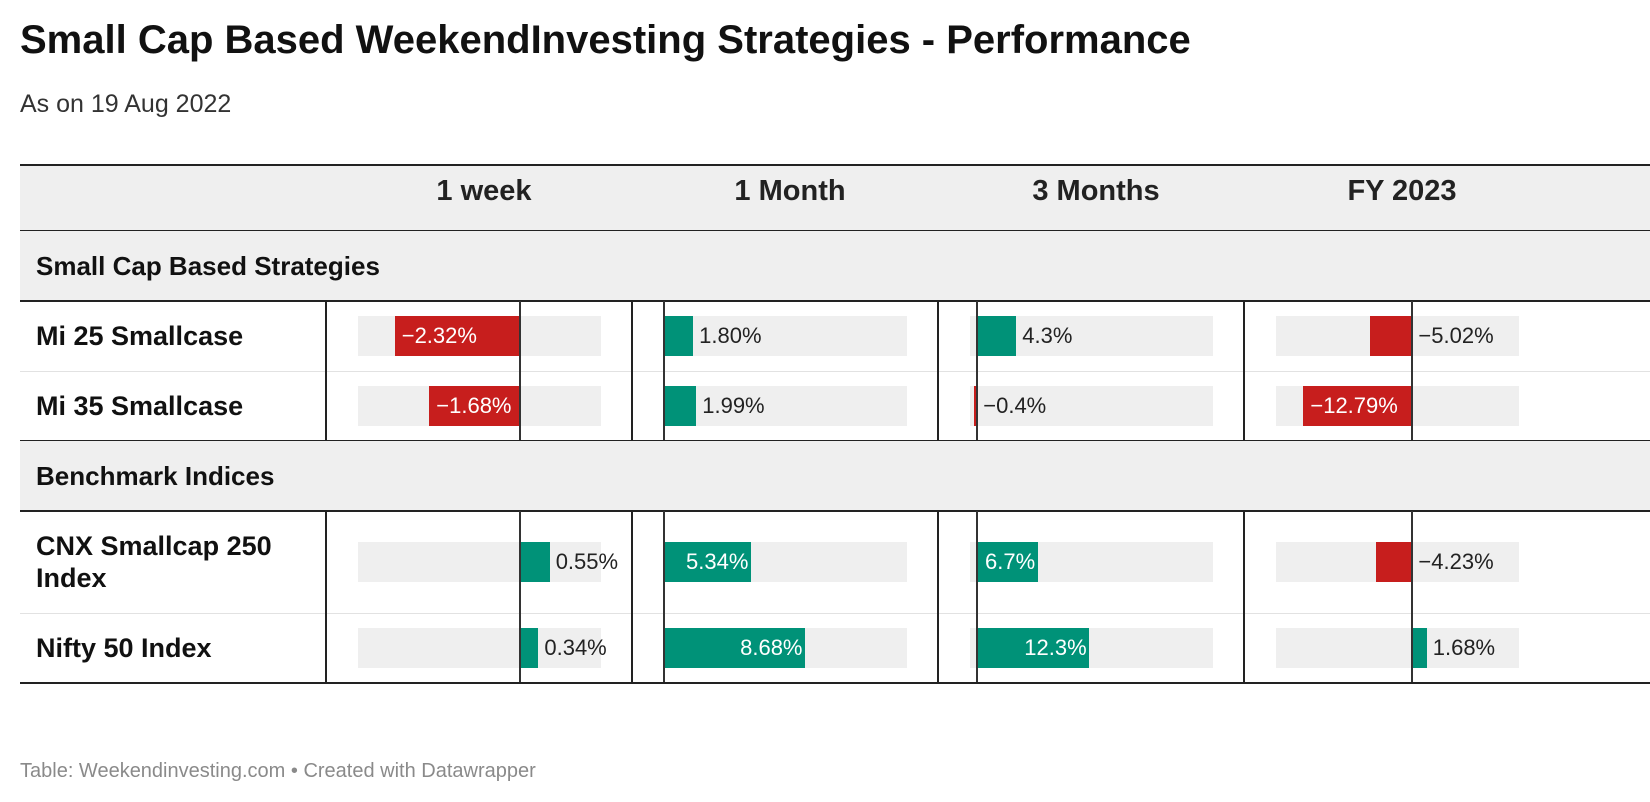 Image resolution: width=1650 pixels, height=802 pixels. What do you see at coordinates (140, 406) in the screenshot?
I see `row-label: Mi 35 Smallcase` at bounding box center [140, 406].